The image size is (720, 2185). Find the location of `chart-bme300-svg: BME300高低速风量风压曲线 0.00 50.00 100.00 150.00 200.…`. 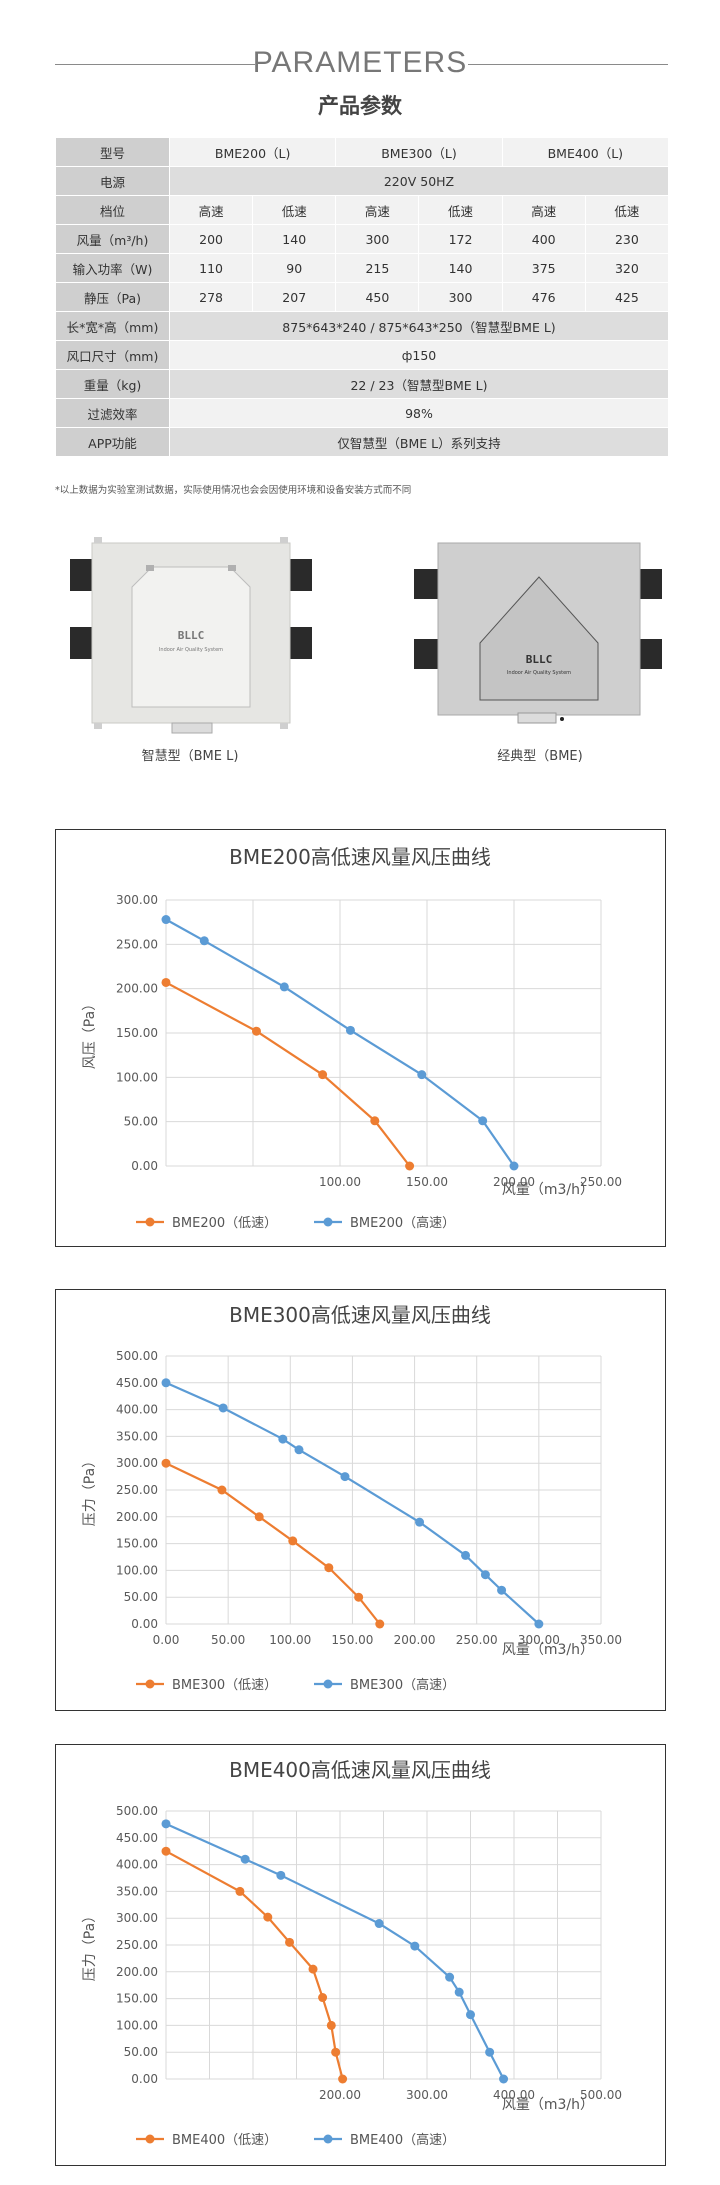

chart-bme300-svg: BME300高低速风量风压曲线 0.00 50.00 100.00 150.00 200.… is located at coordinates (352, 1498).